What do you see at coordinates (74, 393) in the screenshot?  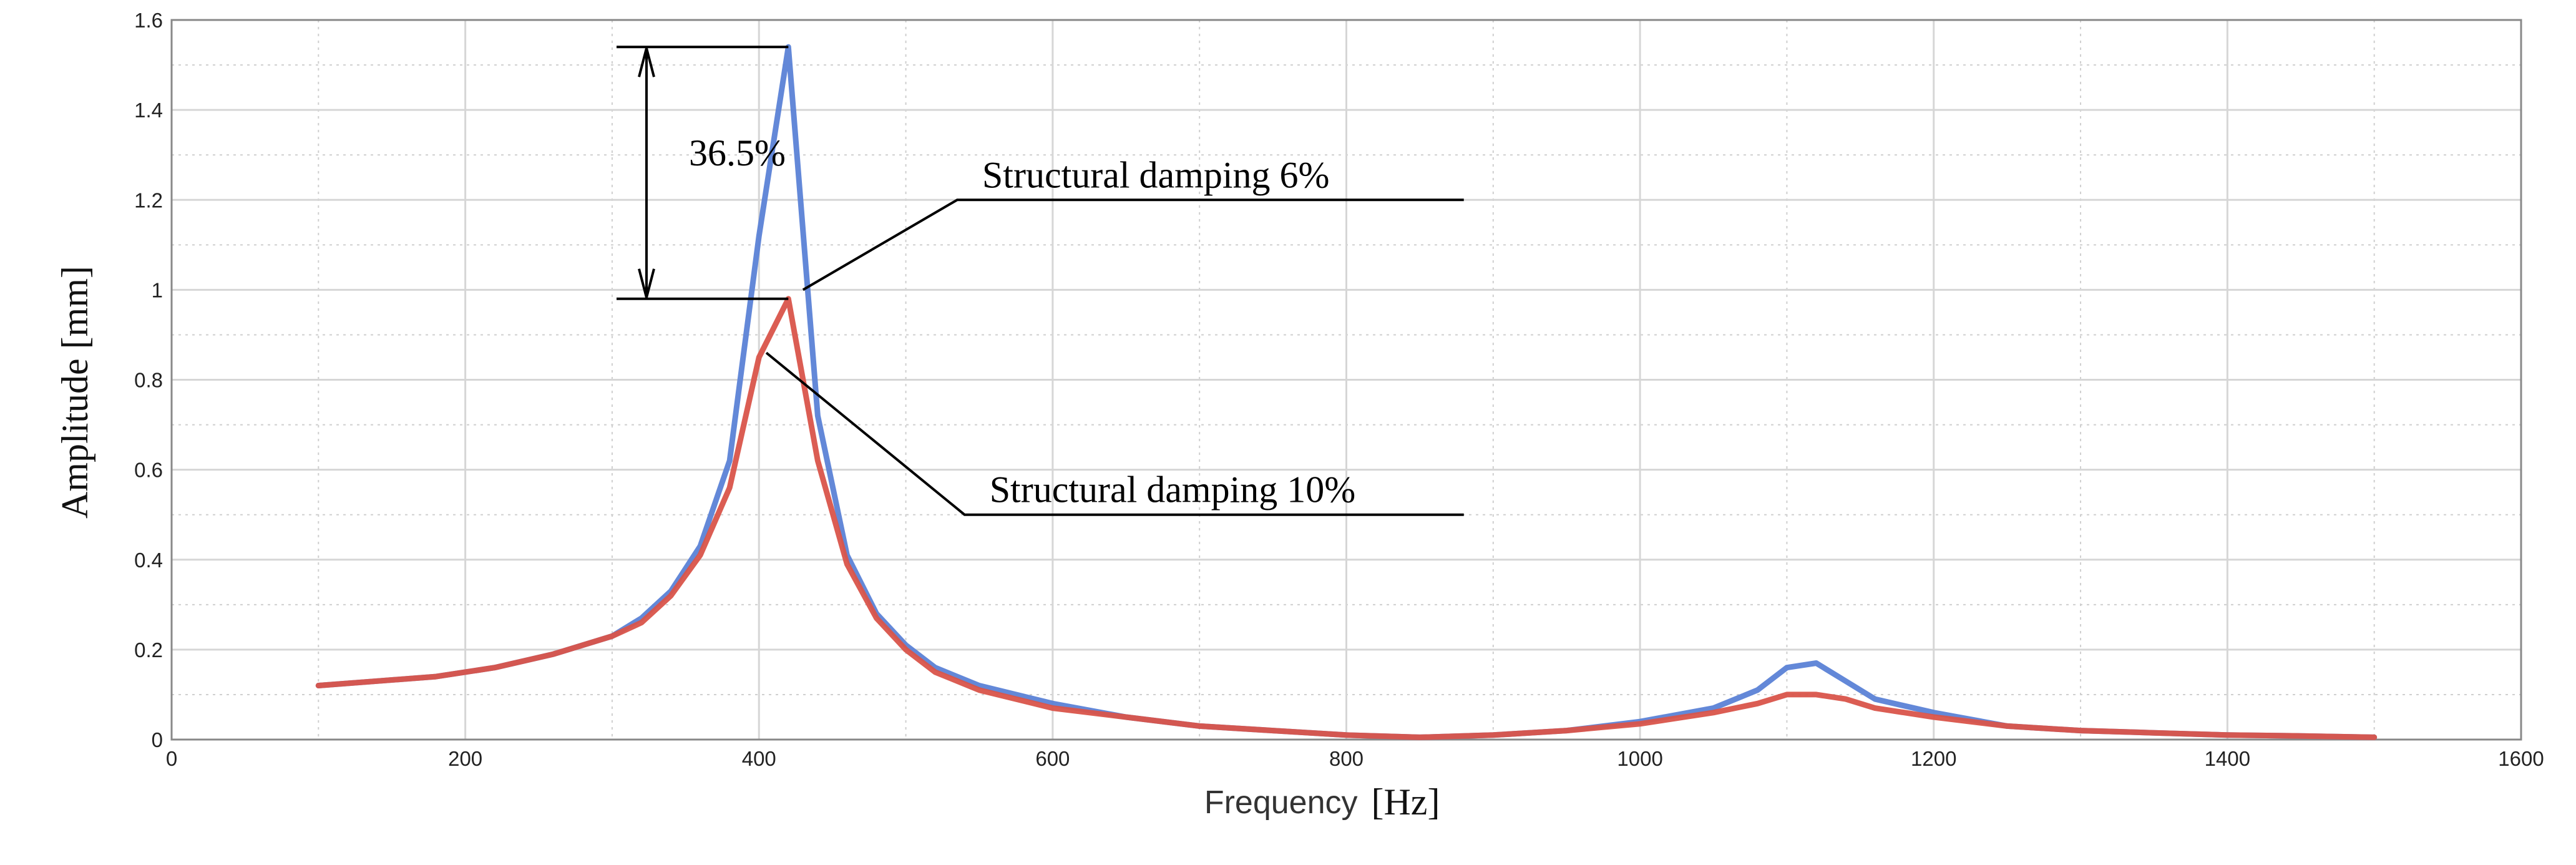 I see `y-axis-title: Amplitude [mm]` at bounding box center [74, 393].